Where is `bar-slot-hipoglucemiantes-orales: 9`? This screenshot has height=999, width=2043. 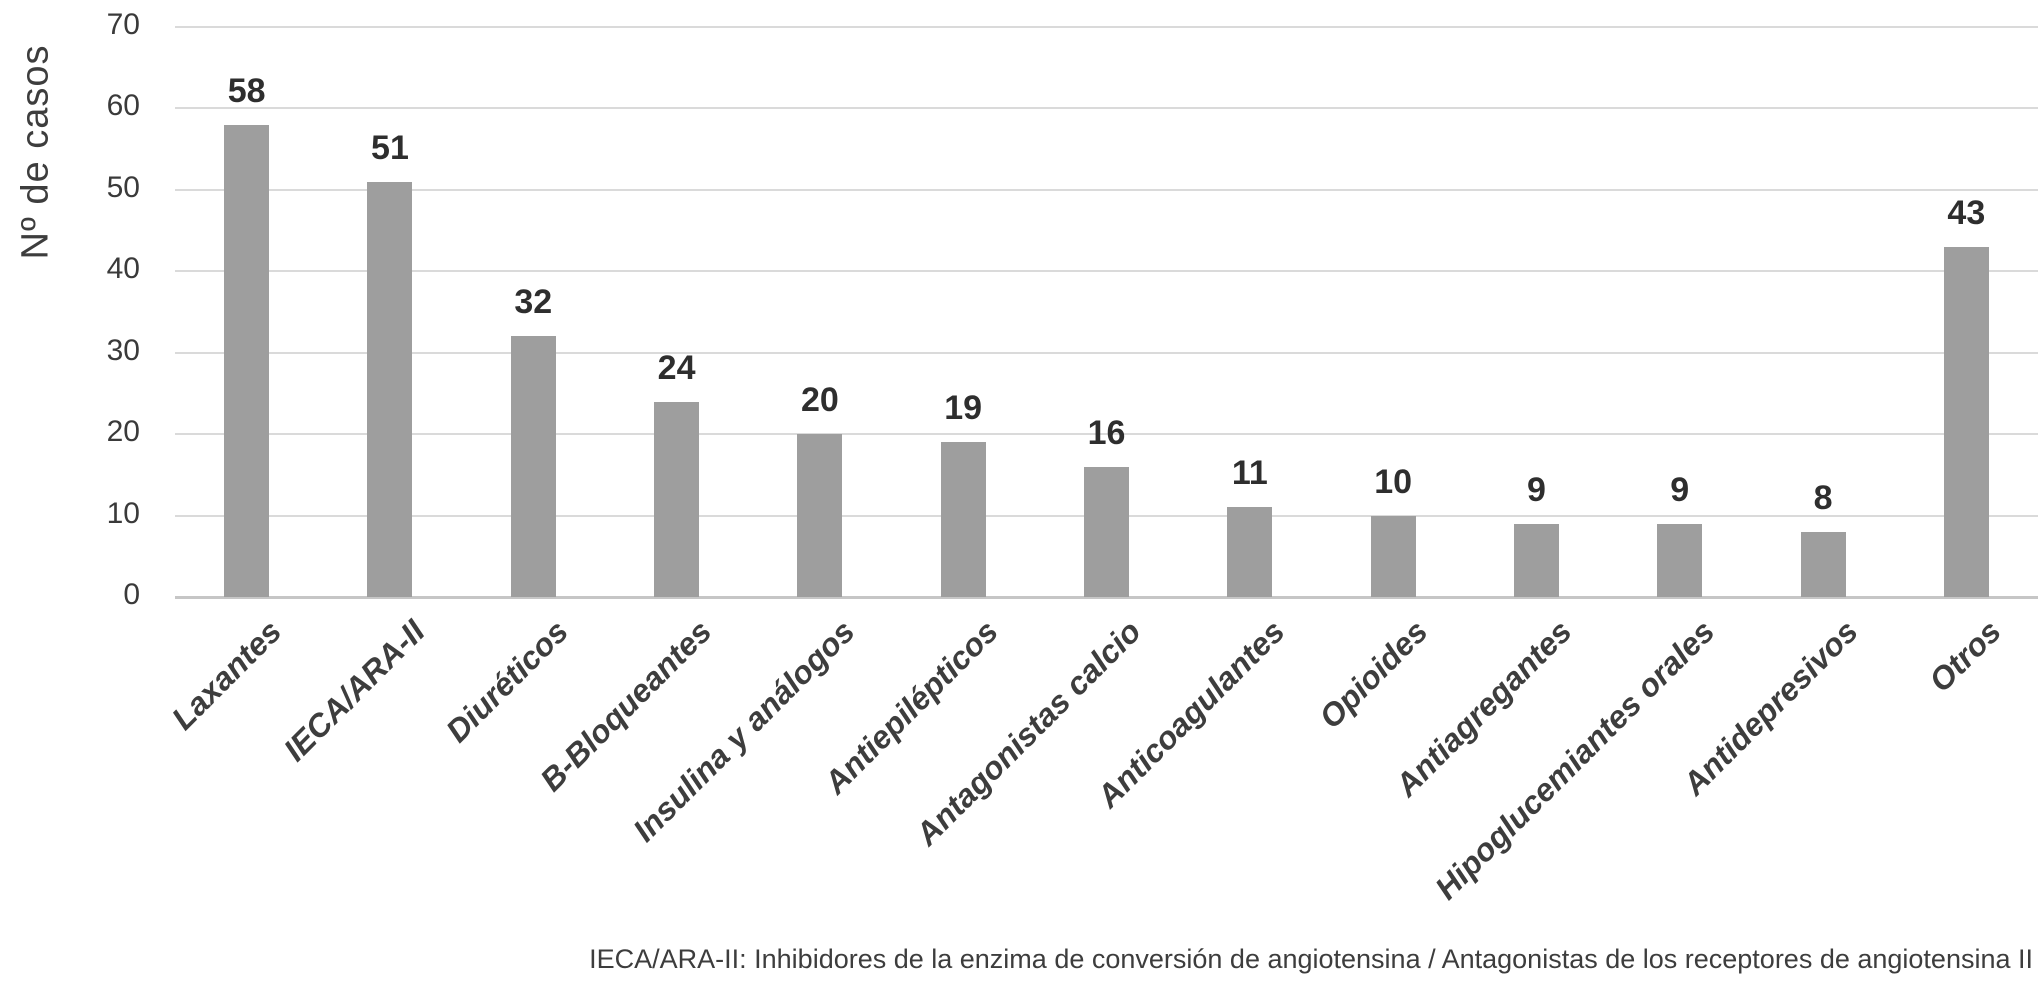
bar-slot-hipoglucemiantes-orales: 9 is located at coordinates (1679, 312).